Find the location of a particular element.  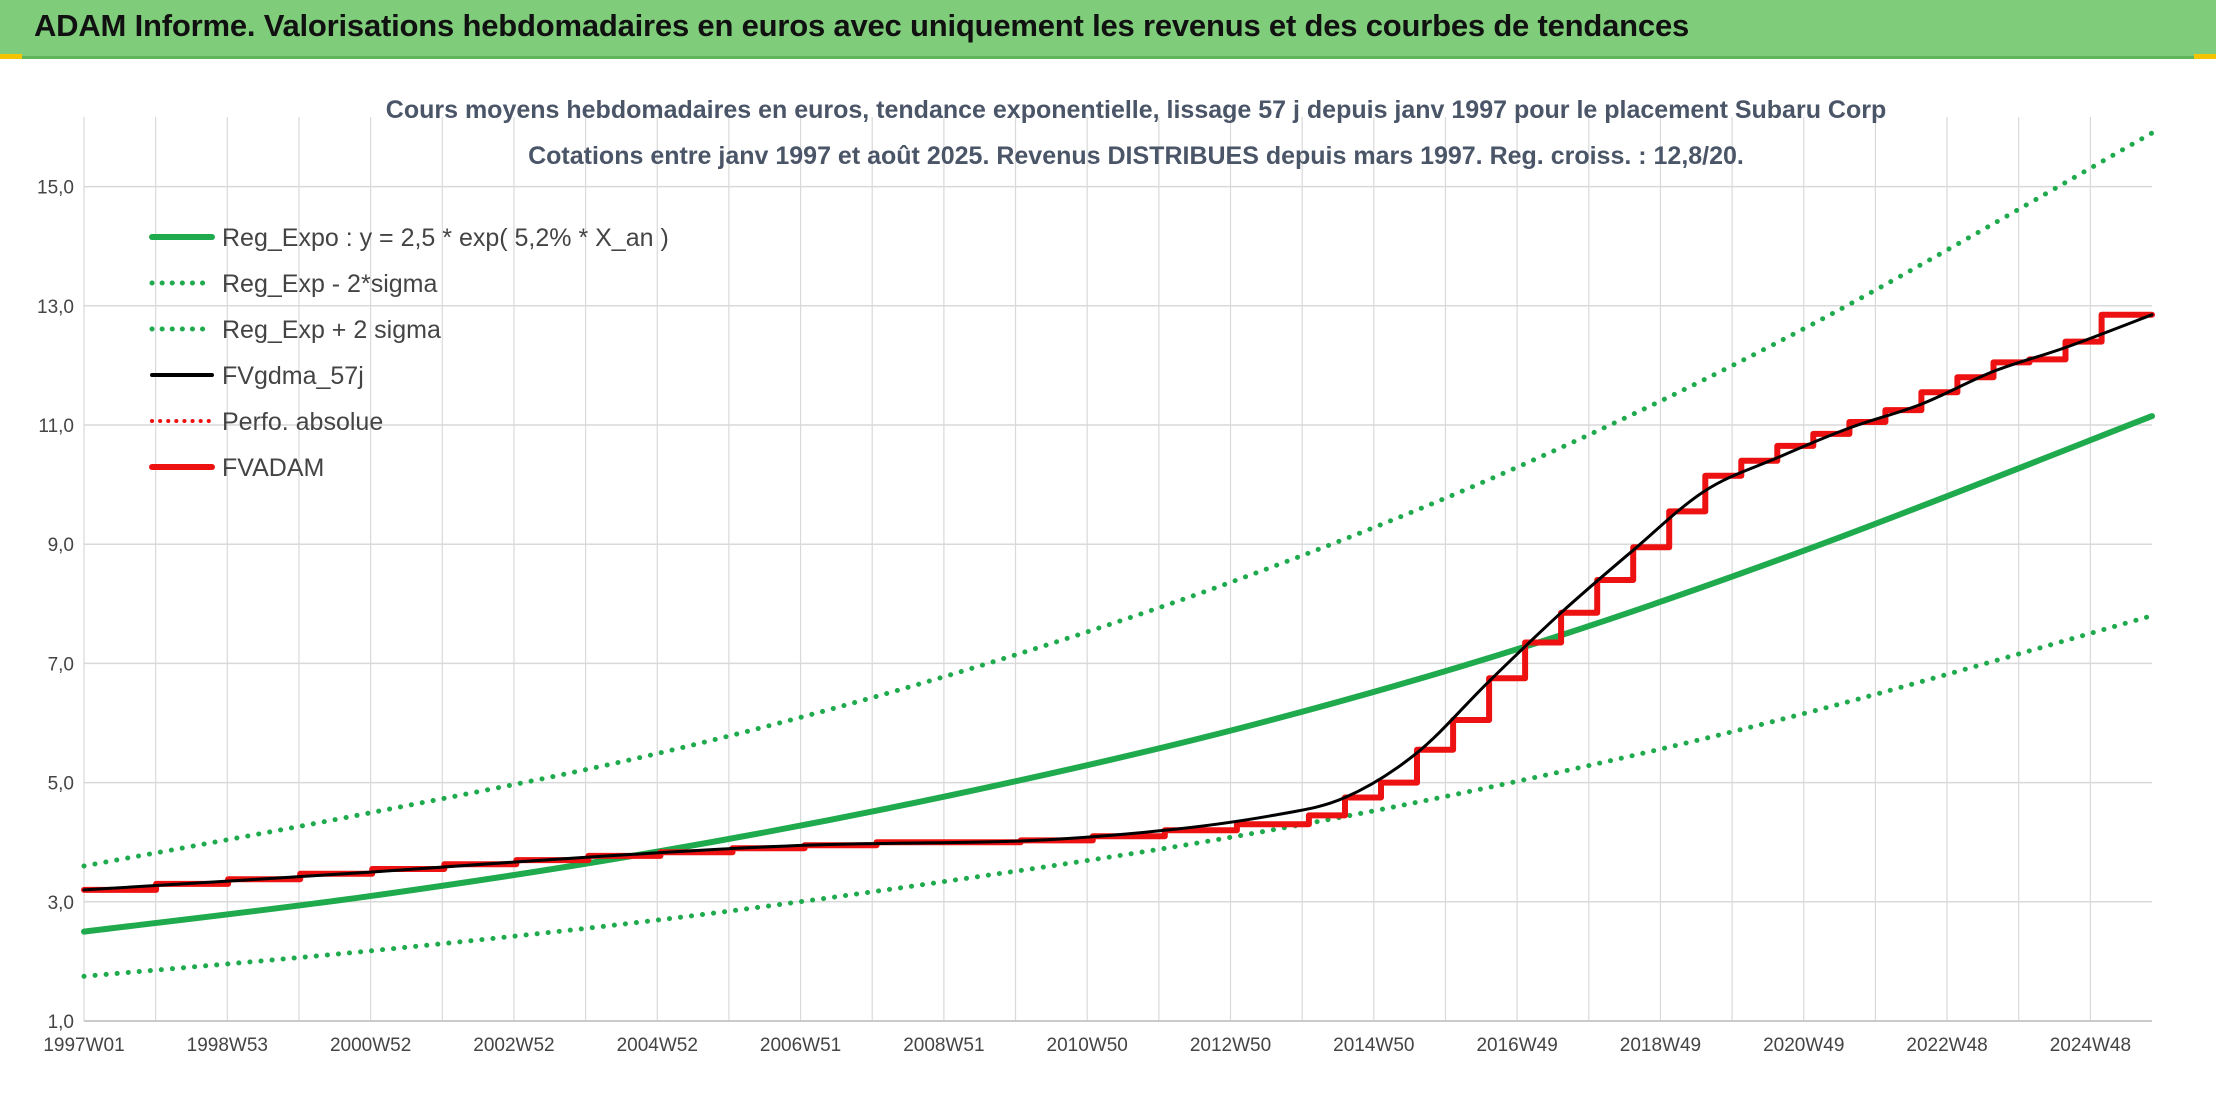

corner-marker-left is located at coordinates (11, 58).